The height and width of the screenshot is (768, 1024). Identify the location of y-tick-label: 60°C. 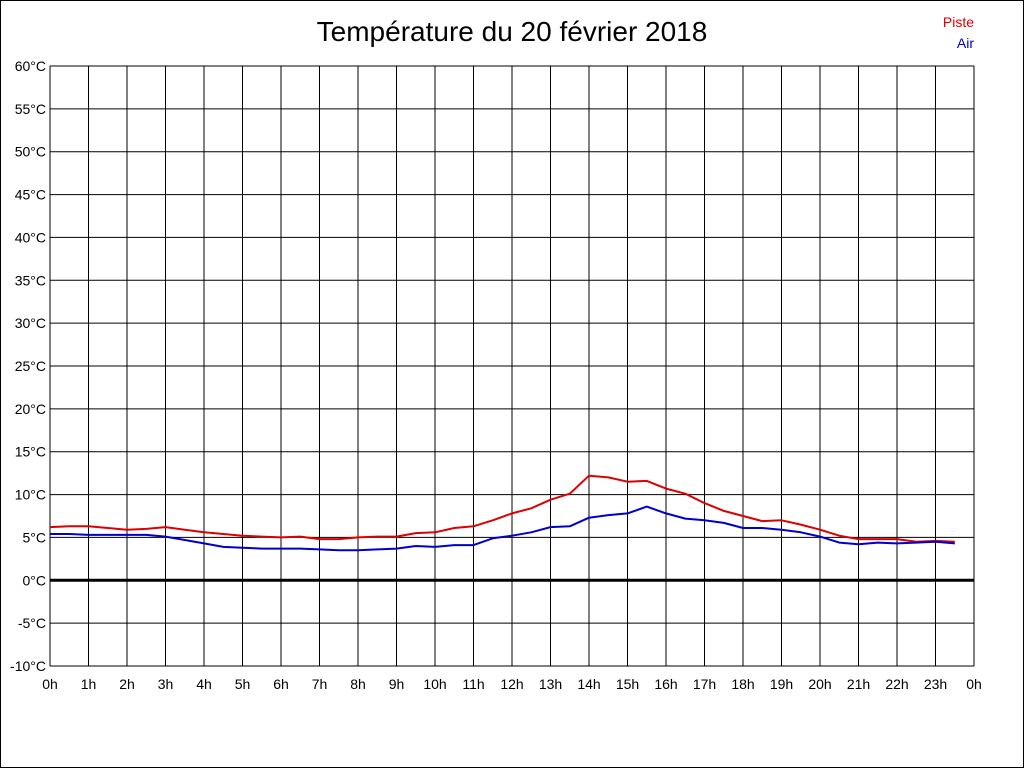
(30, 66).